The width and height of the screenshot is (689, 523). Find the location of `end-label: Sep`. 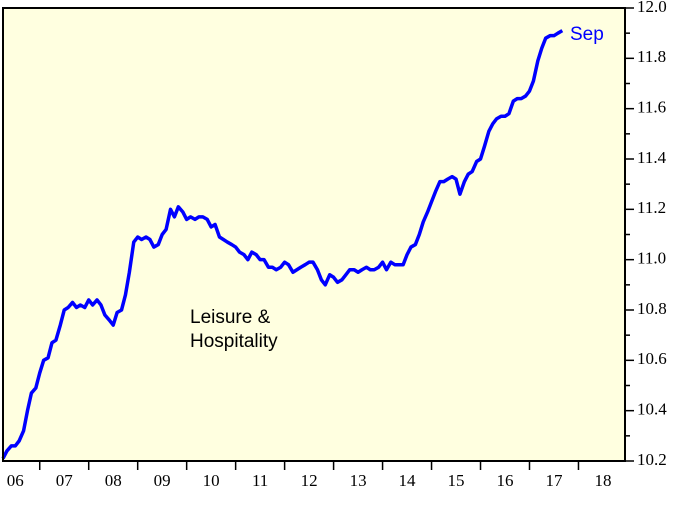

end-label: Sep is located at coordinates (587, 34).